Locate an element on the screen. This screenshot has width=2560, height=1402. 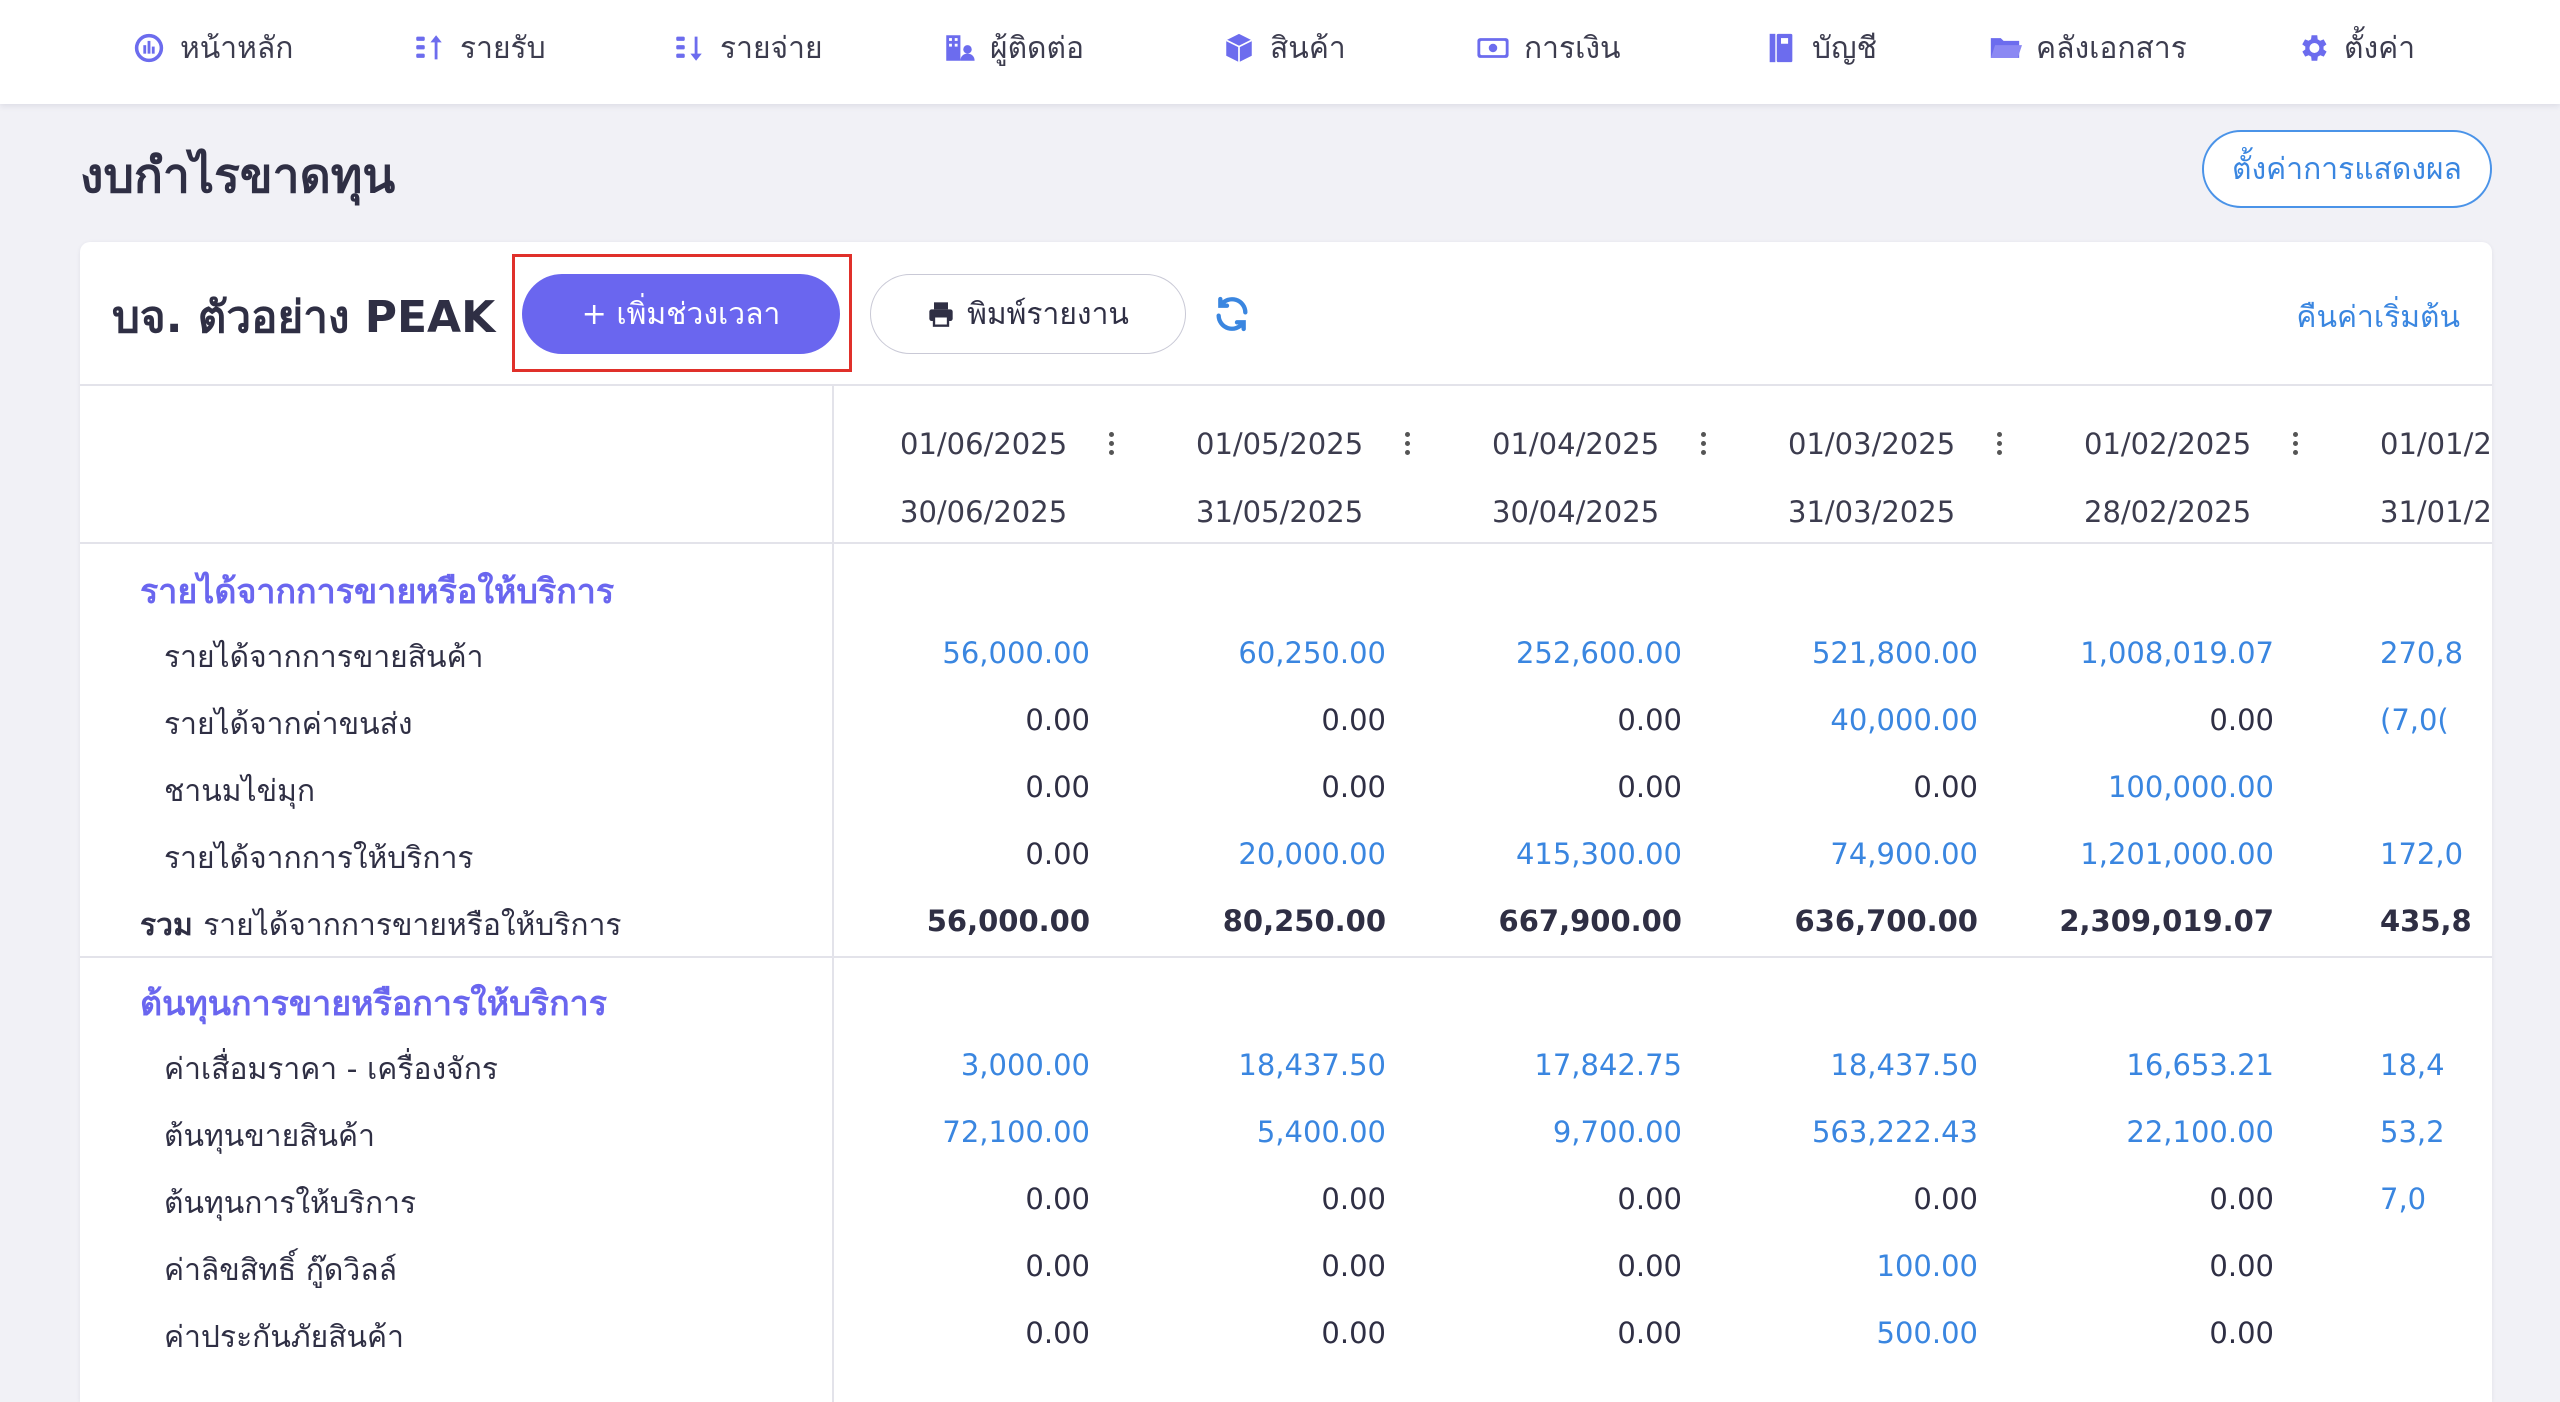
header-divider is located at coordinates (1286, 385).